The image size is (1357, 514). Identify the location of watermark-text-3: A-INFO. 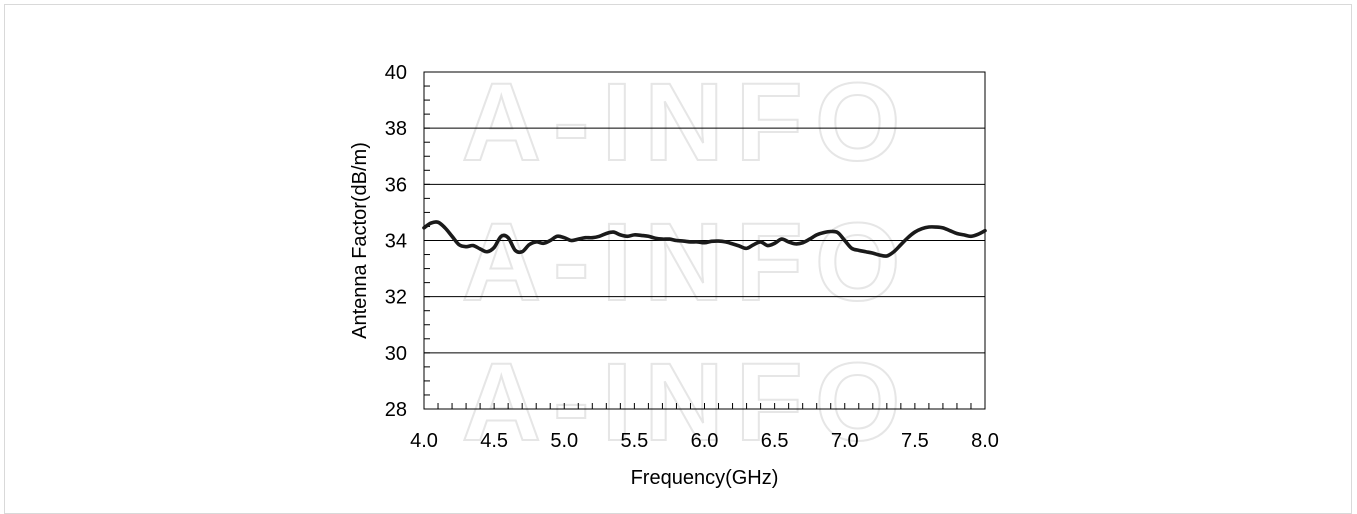
(687, 402).